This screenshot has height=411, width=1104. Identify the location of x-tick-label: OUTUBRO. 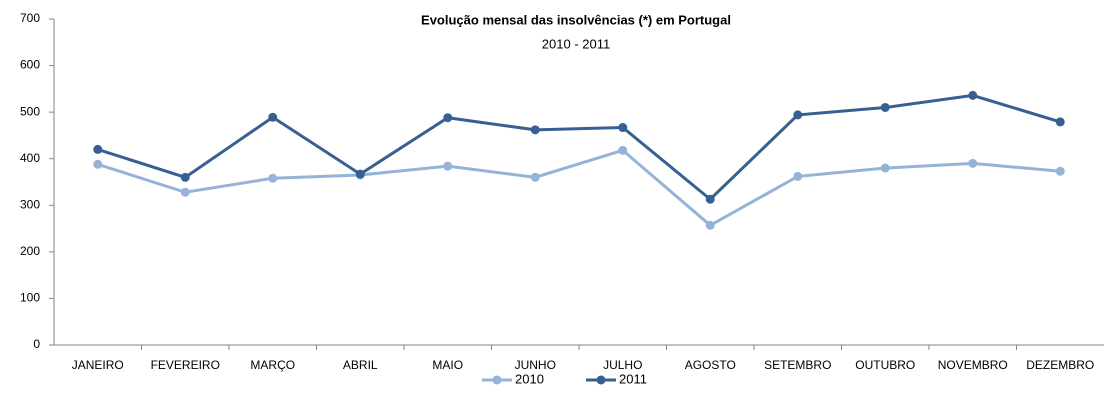
(885, 365).